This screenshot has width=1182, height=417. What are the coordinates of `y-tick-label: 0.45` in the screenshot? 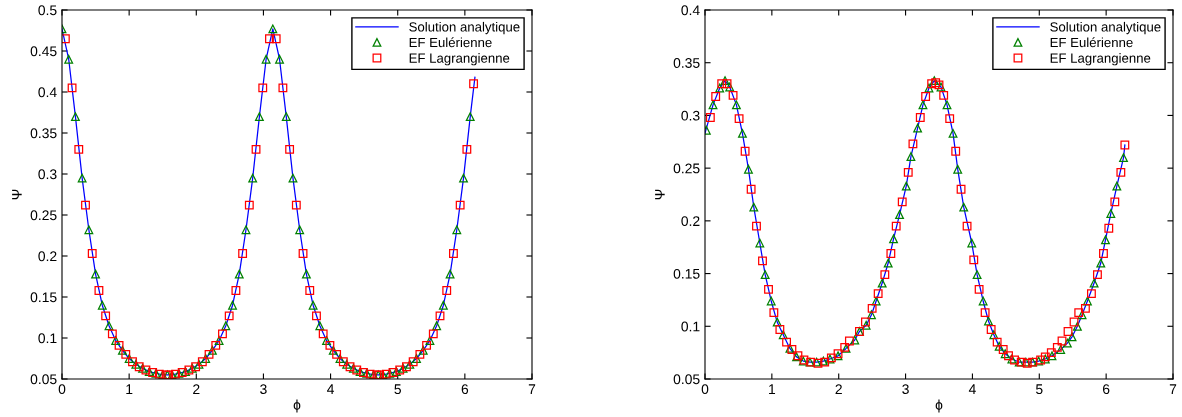 It's located at (43, 51).